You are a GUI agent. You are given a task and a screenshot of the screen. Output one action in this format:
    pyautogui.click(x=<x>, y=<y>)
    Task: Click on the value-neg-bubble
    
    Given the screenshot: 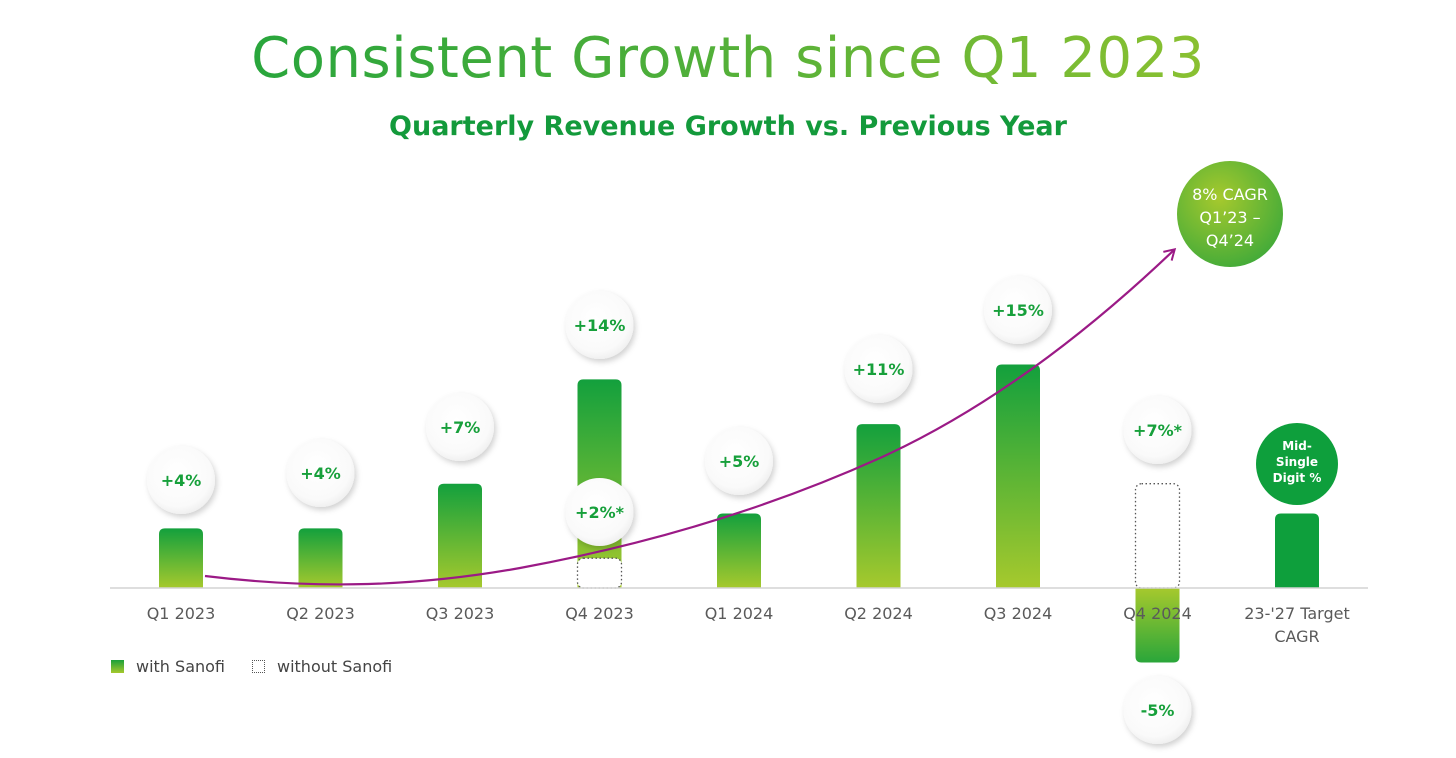 What is the action you would take?
    pyautogui.click(x=1157, y=710)
    